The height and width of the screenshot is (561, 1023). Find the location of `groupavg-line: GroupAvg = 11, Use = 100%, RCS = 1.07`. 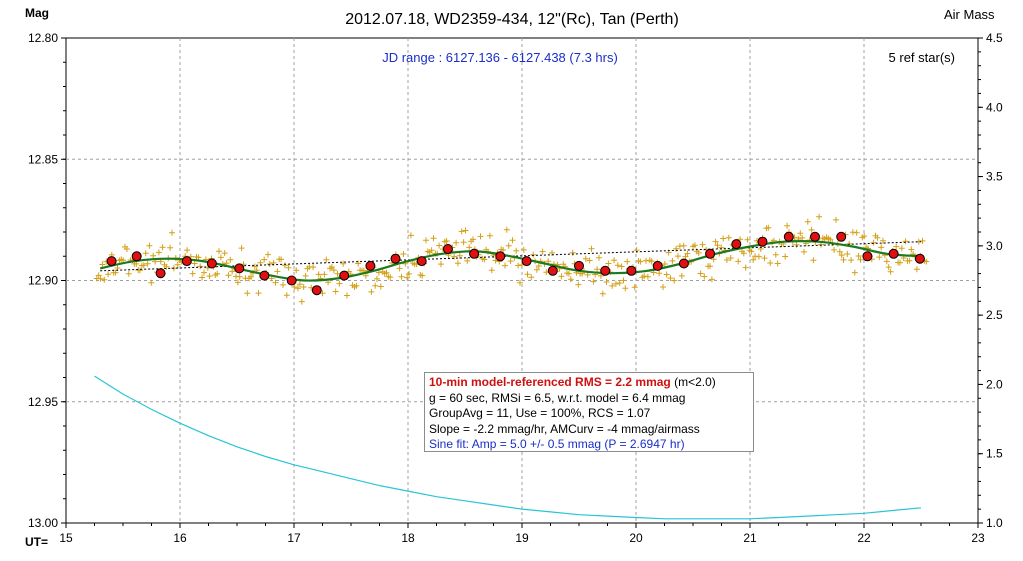

groupavg-line: GroupAvg = 11, Use = 100%, RCS = 1.07 is located at coordinates (540, 413).